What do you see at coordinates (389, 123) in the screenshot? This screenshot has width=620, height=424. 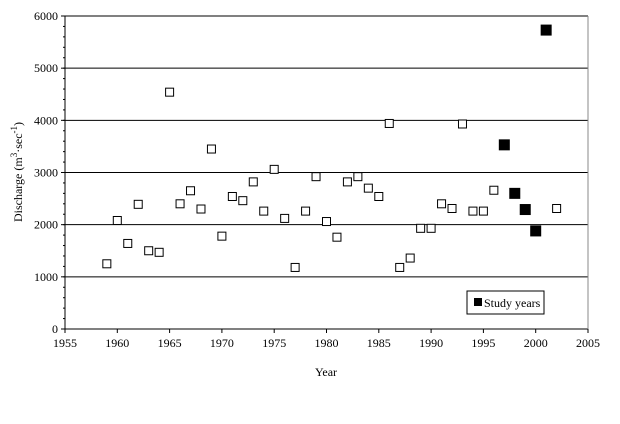 I see `data-point-1986` at bounding box center [389, 123].